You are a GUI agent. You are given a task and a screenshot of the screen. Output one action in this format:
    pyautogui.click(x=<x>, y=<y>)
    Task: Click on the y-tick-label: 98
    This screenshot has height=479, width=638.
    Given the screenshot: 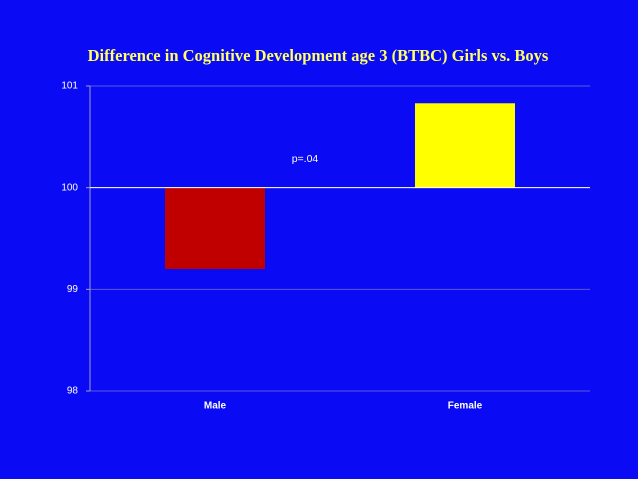 What is the action you would take?
    pyautogui.click(x=73, y=391)
    